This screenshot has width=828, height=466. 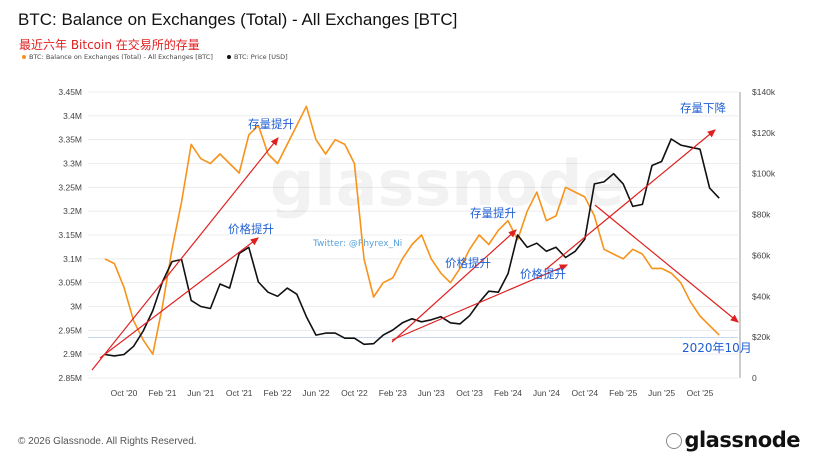 I want to click on y-left-tick-label: 3.35M, so click(x=70, y=140).